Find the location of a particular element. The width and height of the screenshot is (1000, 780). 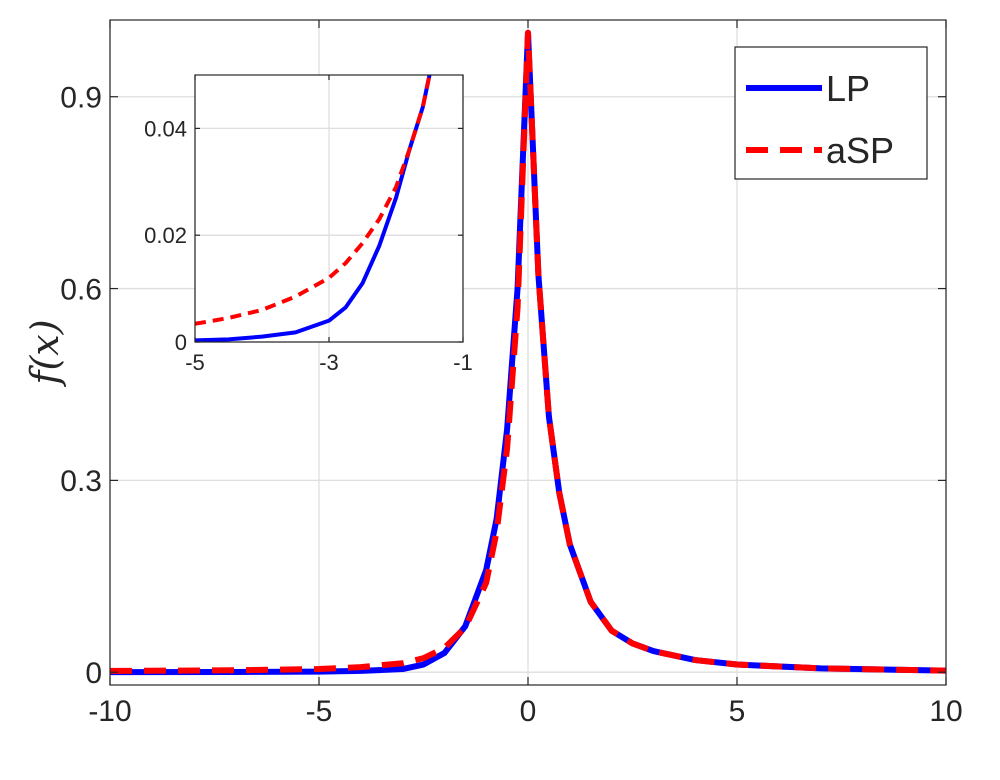

inset-axes: -5 -3 -1 0 0.02 0.04 is located at coordinates (308, 224).